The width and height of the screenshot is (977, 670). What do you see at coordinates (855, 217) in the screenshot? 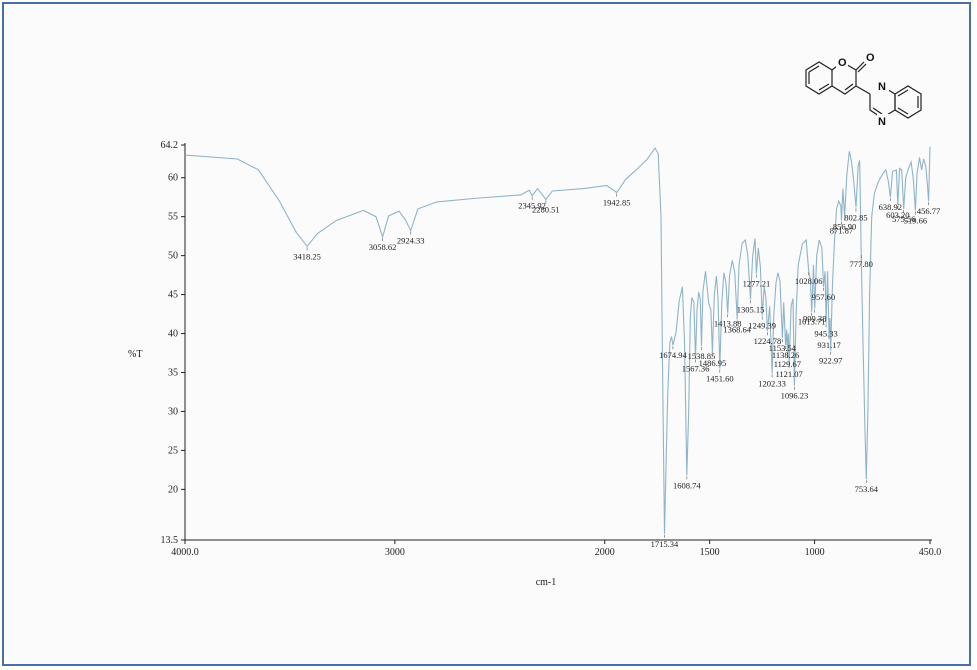
I see `peak-label: 802.85` at bounding box center [855, 217].